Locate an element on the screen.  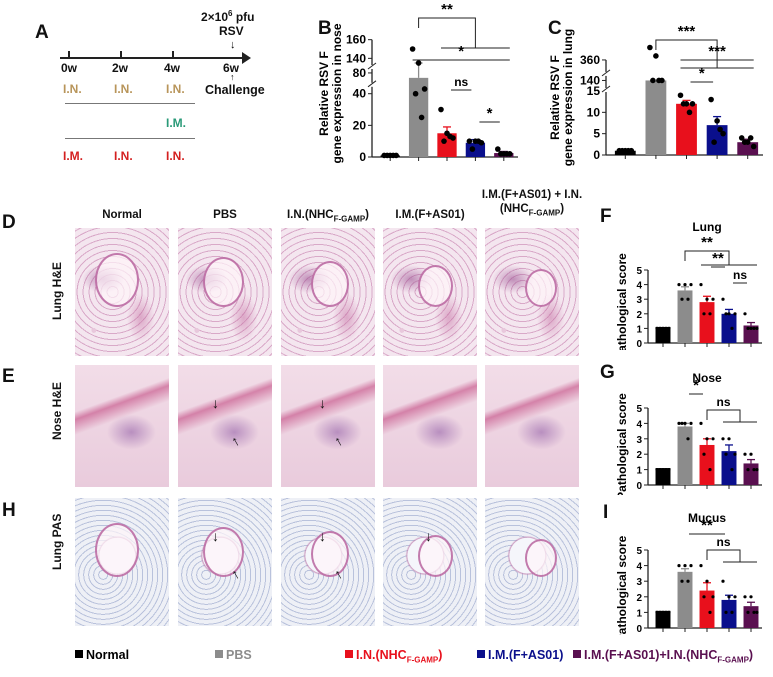
y-axis-label: gene expression in lung is located at coordinates (568, 97).